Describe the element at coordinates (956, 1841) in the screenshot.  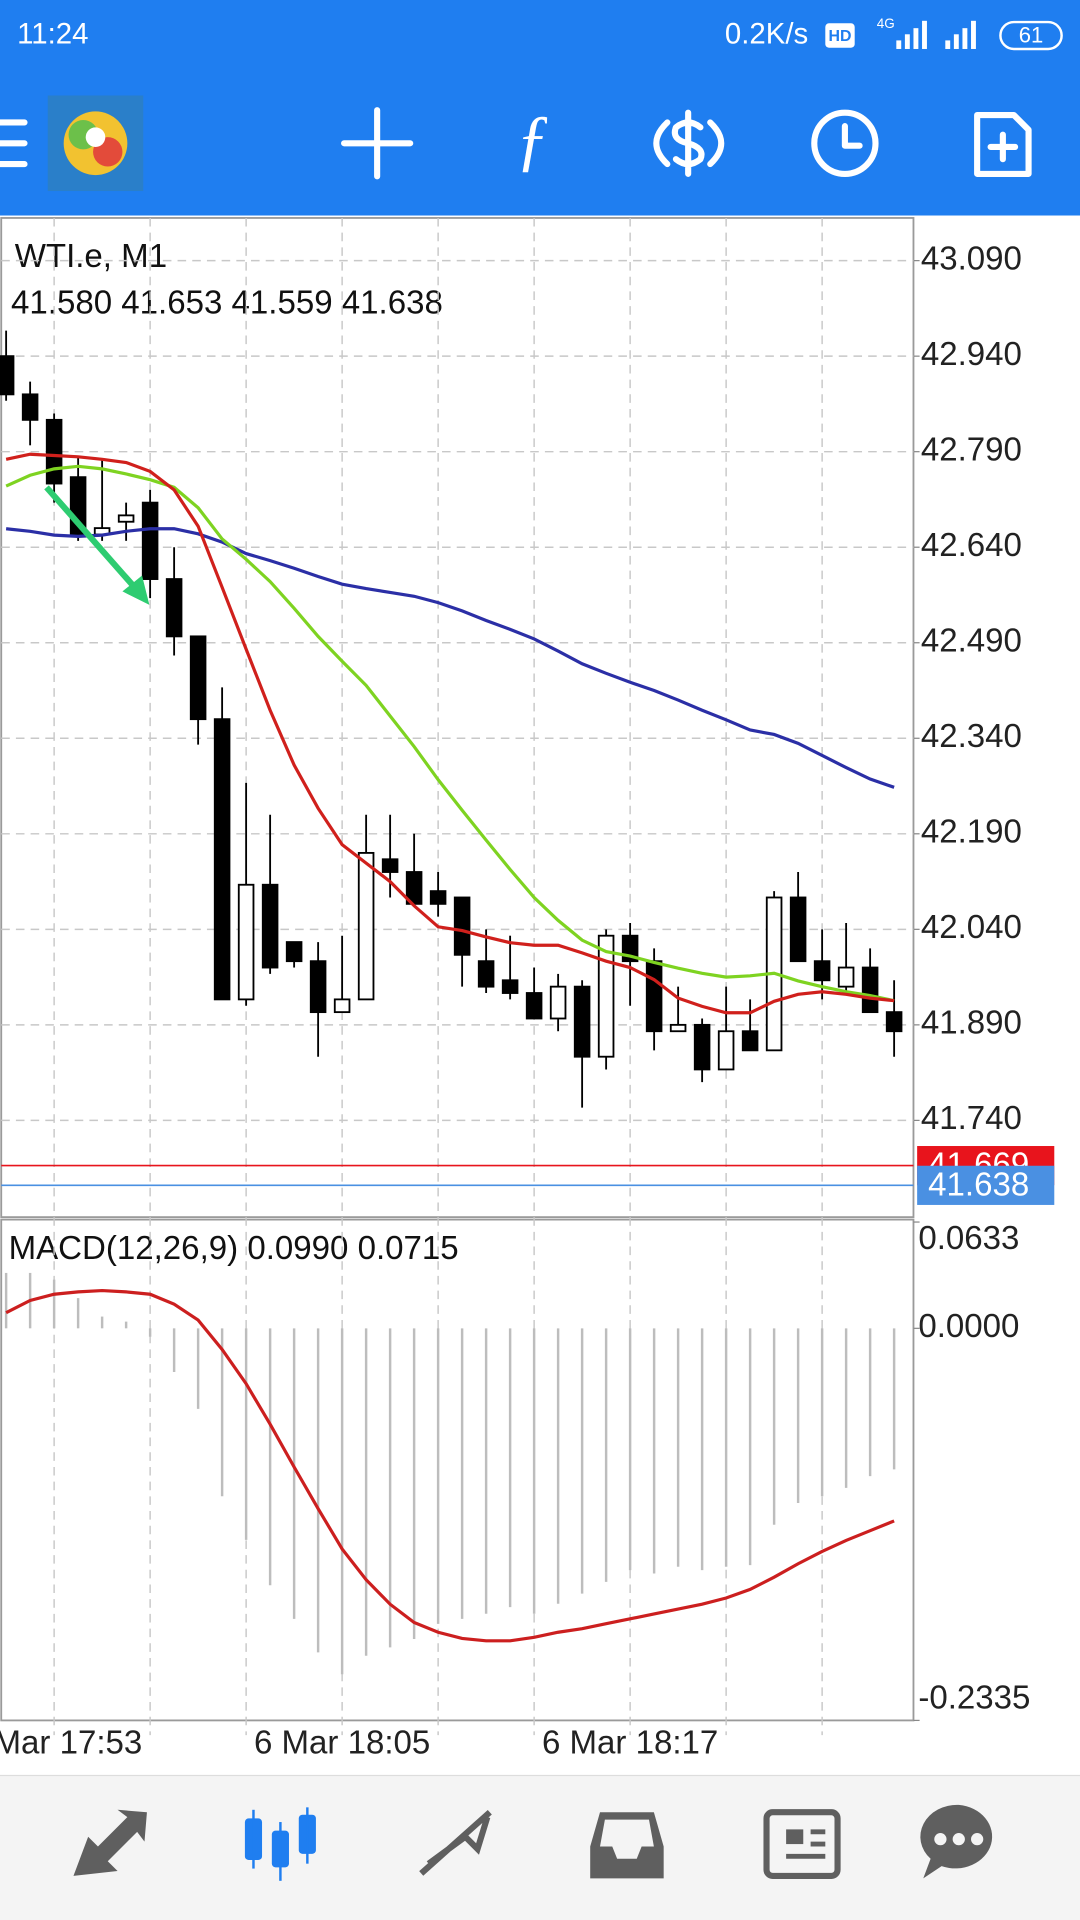
I see `chat-tab` at that location.